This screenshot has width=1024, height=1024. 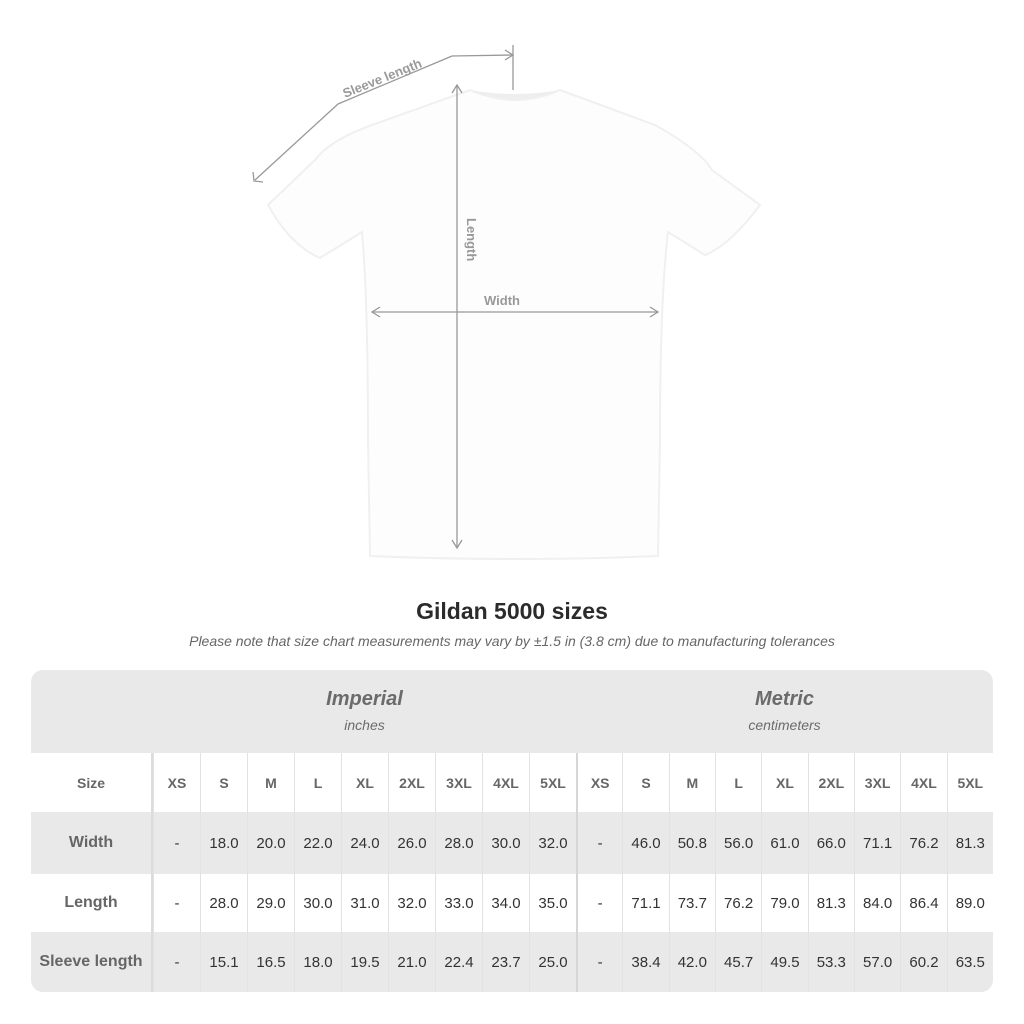 I want to click on size-header-imperial: XL, so click(x=364, y=782).